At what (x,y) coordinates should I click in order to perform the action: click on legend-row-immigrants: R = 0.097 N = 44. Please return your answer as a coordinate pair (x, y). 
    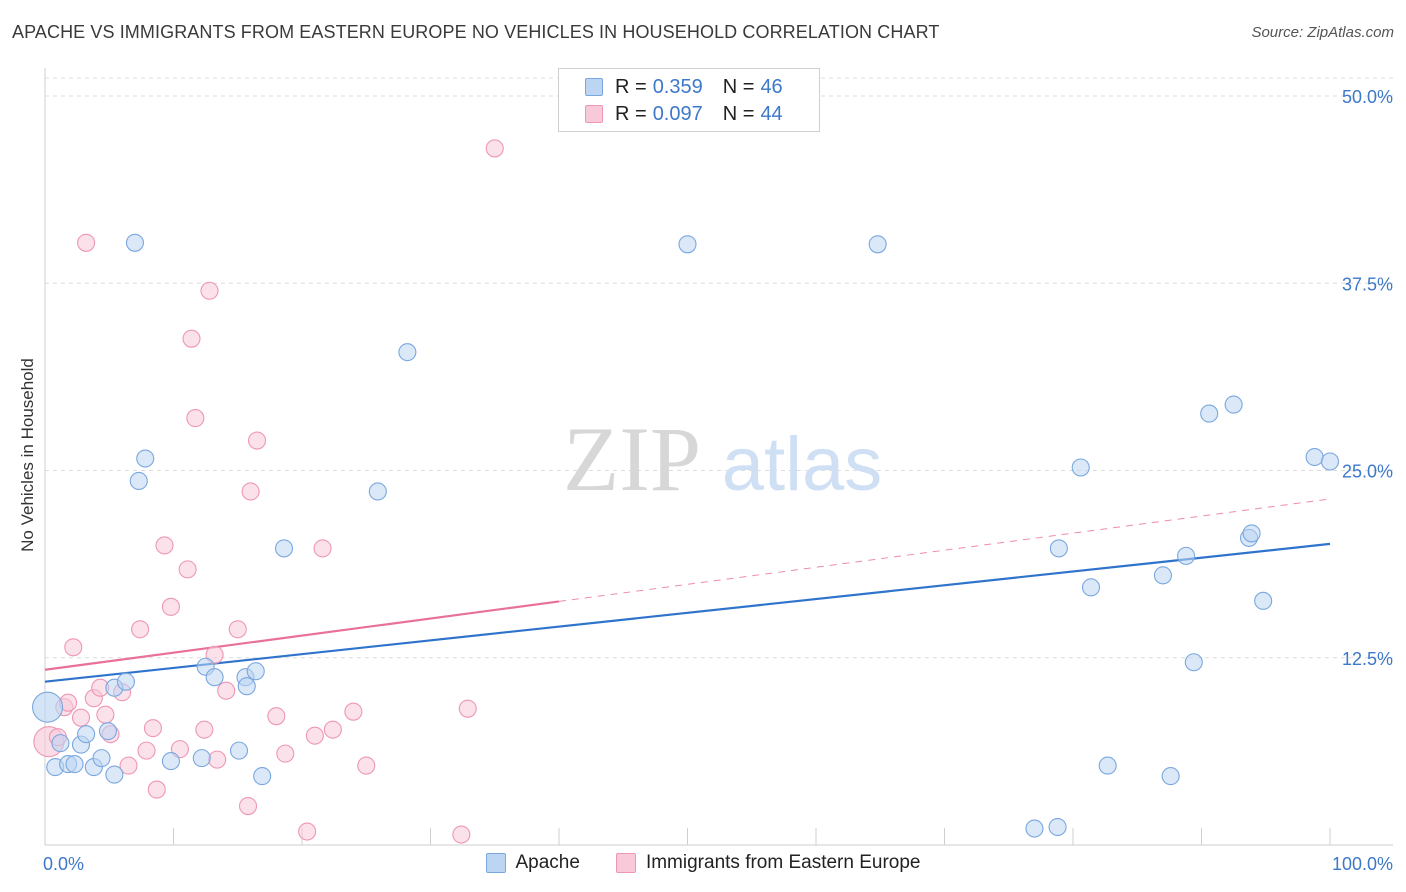
    Looking at the image, I should click on (684, 114).